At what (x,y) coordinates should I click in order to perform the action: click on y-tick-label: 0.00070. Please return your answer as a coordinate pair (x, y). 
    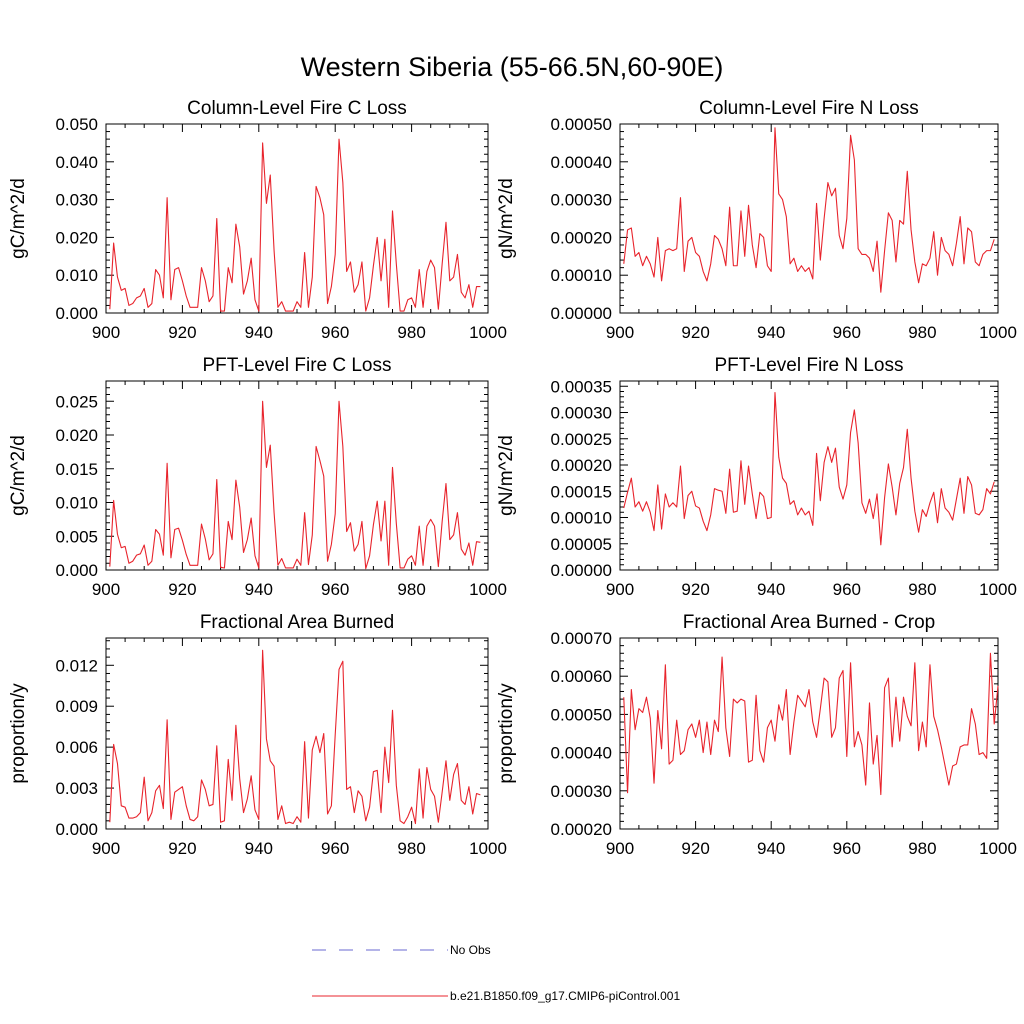
    Looking at the image, I should click on (581, 638).